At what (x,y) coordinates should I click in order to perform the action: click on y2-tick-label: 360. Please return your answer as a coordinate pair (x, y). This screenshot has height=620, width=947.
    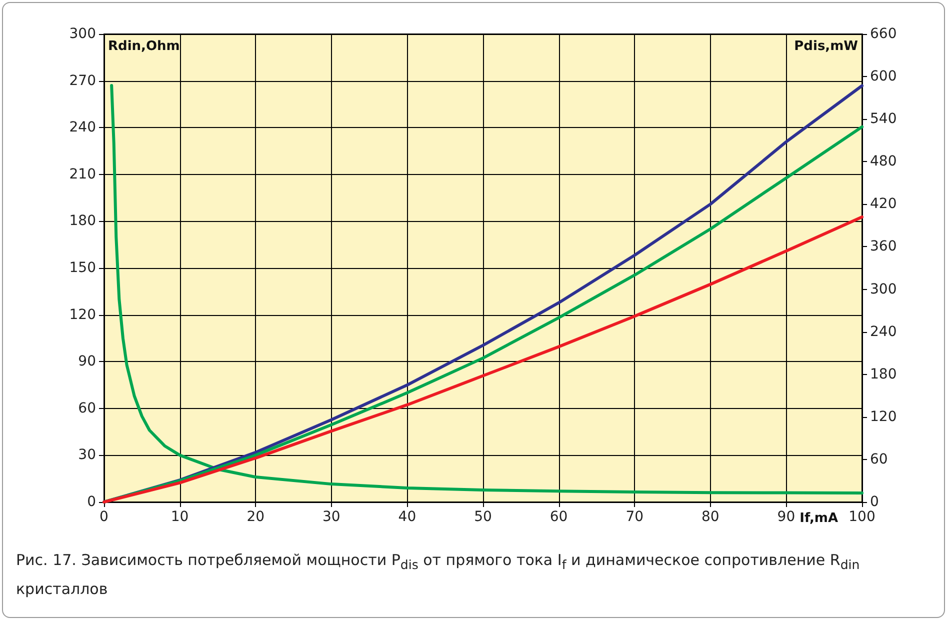
    Looking at the image, I should click on (883, 246).